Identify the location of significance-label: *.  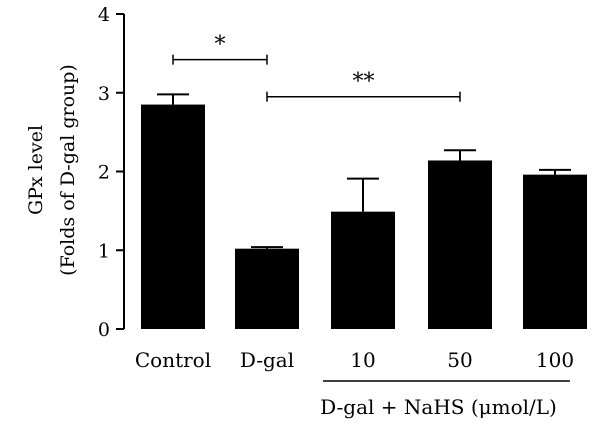
(220, 45).